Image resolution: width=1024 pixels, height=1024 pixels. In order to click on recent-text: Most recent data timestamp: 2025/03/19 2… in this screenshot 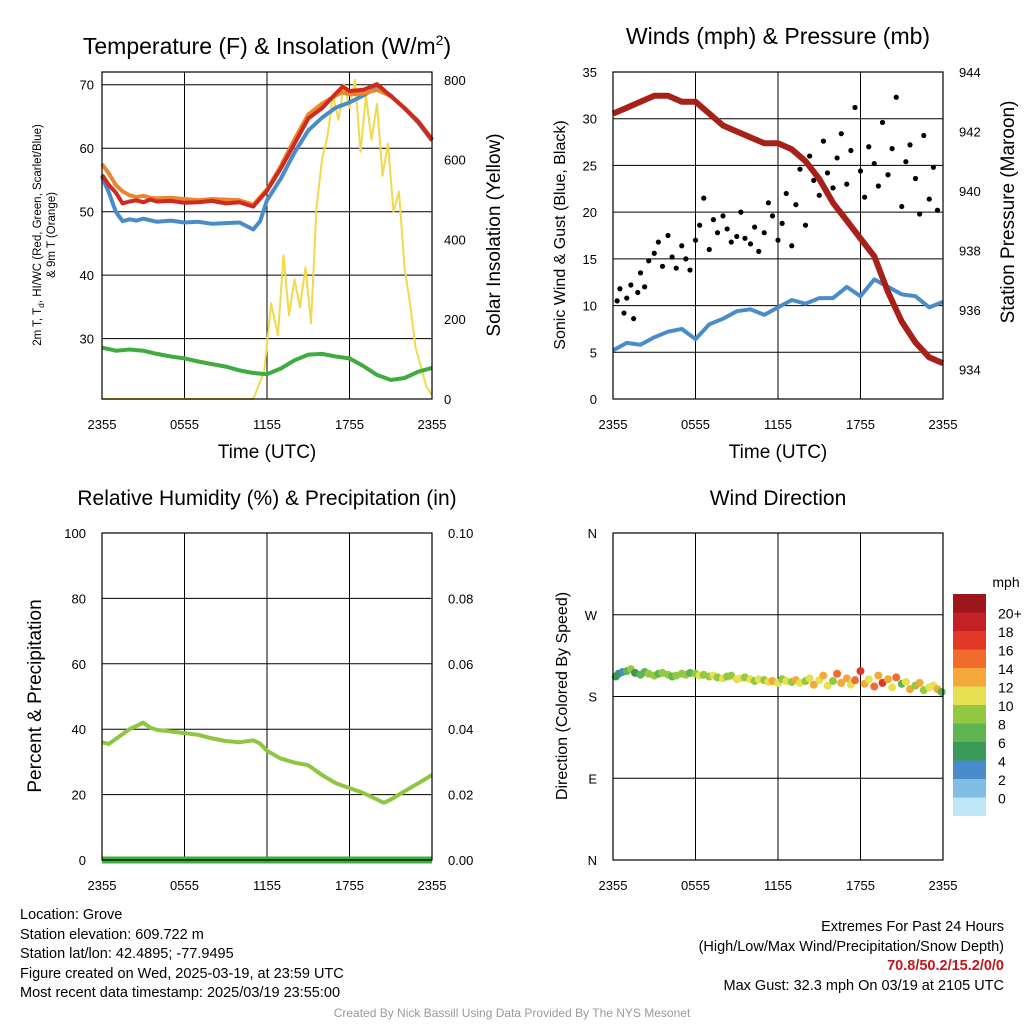, I will do `click(180, 993)`.